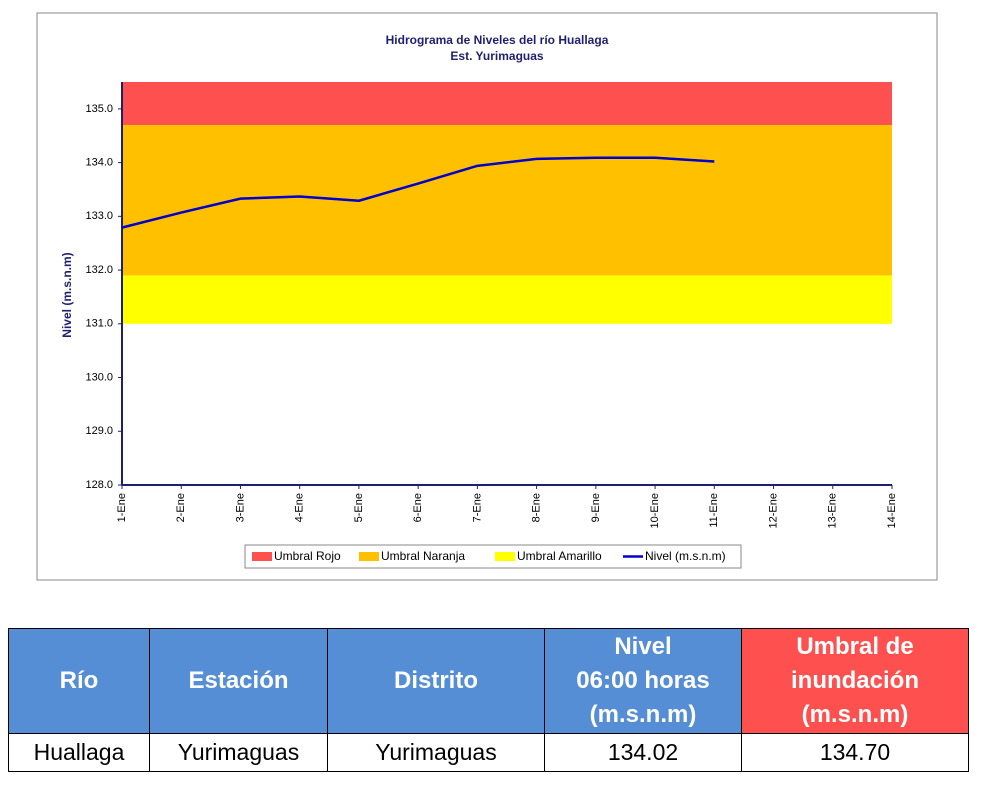 Image resolution: width=992 pixels, height=790 pixels. I want to click on y-tick-label: 132.0, so click(99, 270).